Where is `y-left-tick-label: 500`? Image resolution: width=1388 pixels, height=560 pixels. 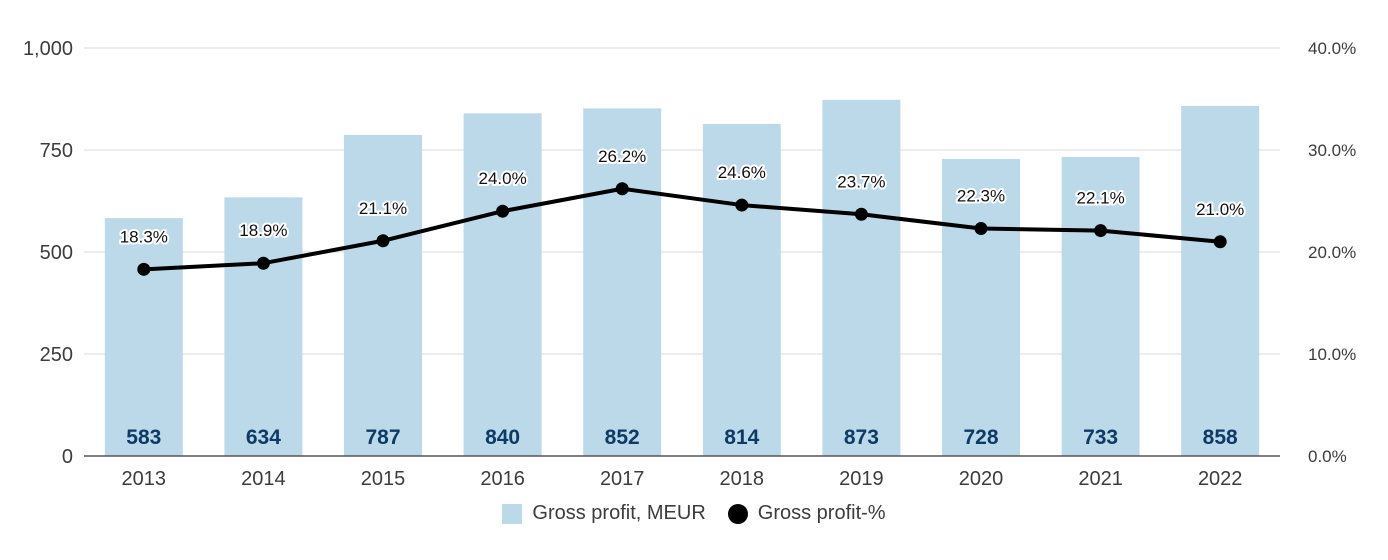 y-left-tick-label: 500 is located at coordinates (56, 253).